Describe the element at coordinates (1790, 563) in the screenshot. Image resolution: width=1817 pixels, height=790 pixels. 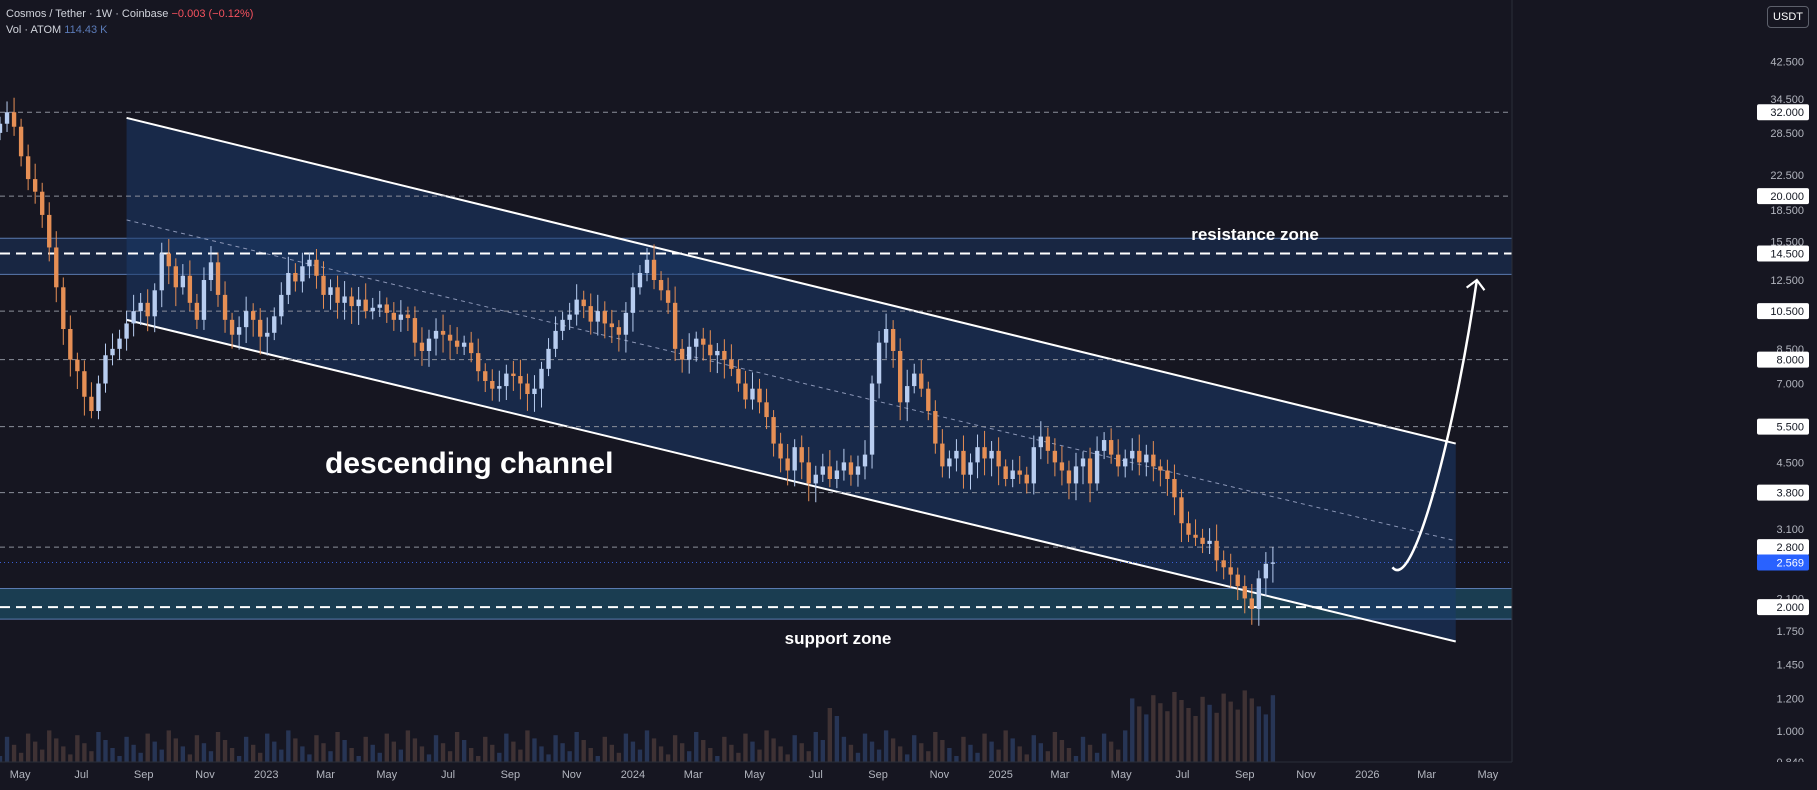
I see `current-price-label: 2.569` at that location.